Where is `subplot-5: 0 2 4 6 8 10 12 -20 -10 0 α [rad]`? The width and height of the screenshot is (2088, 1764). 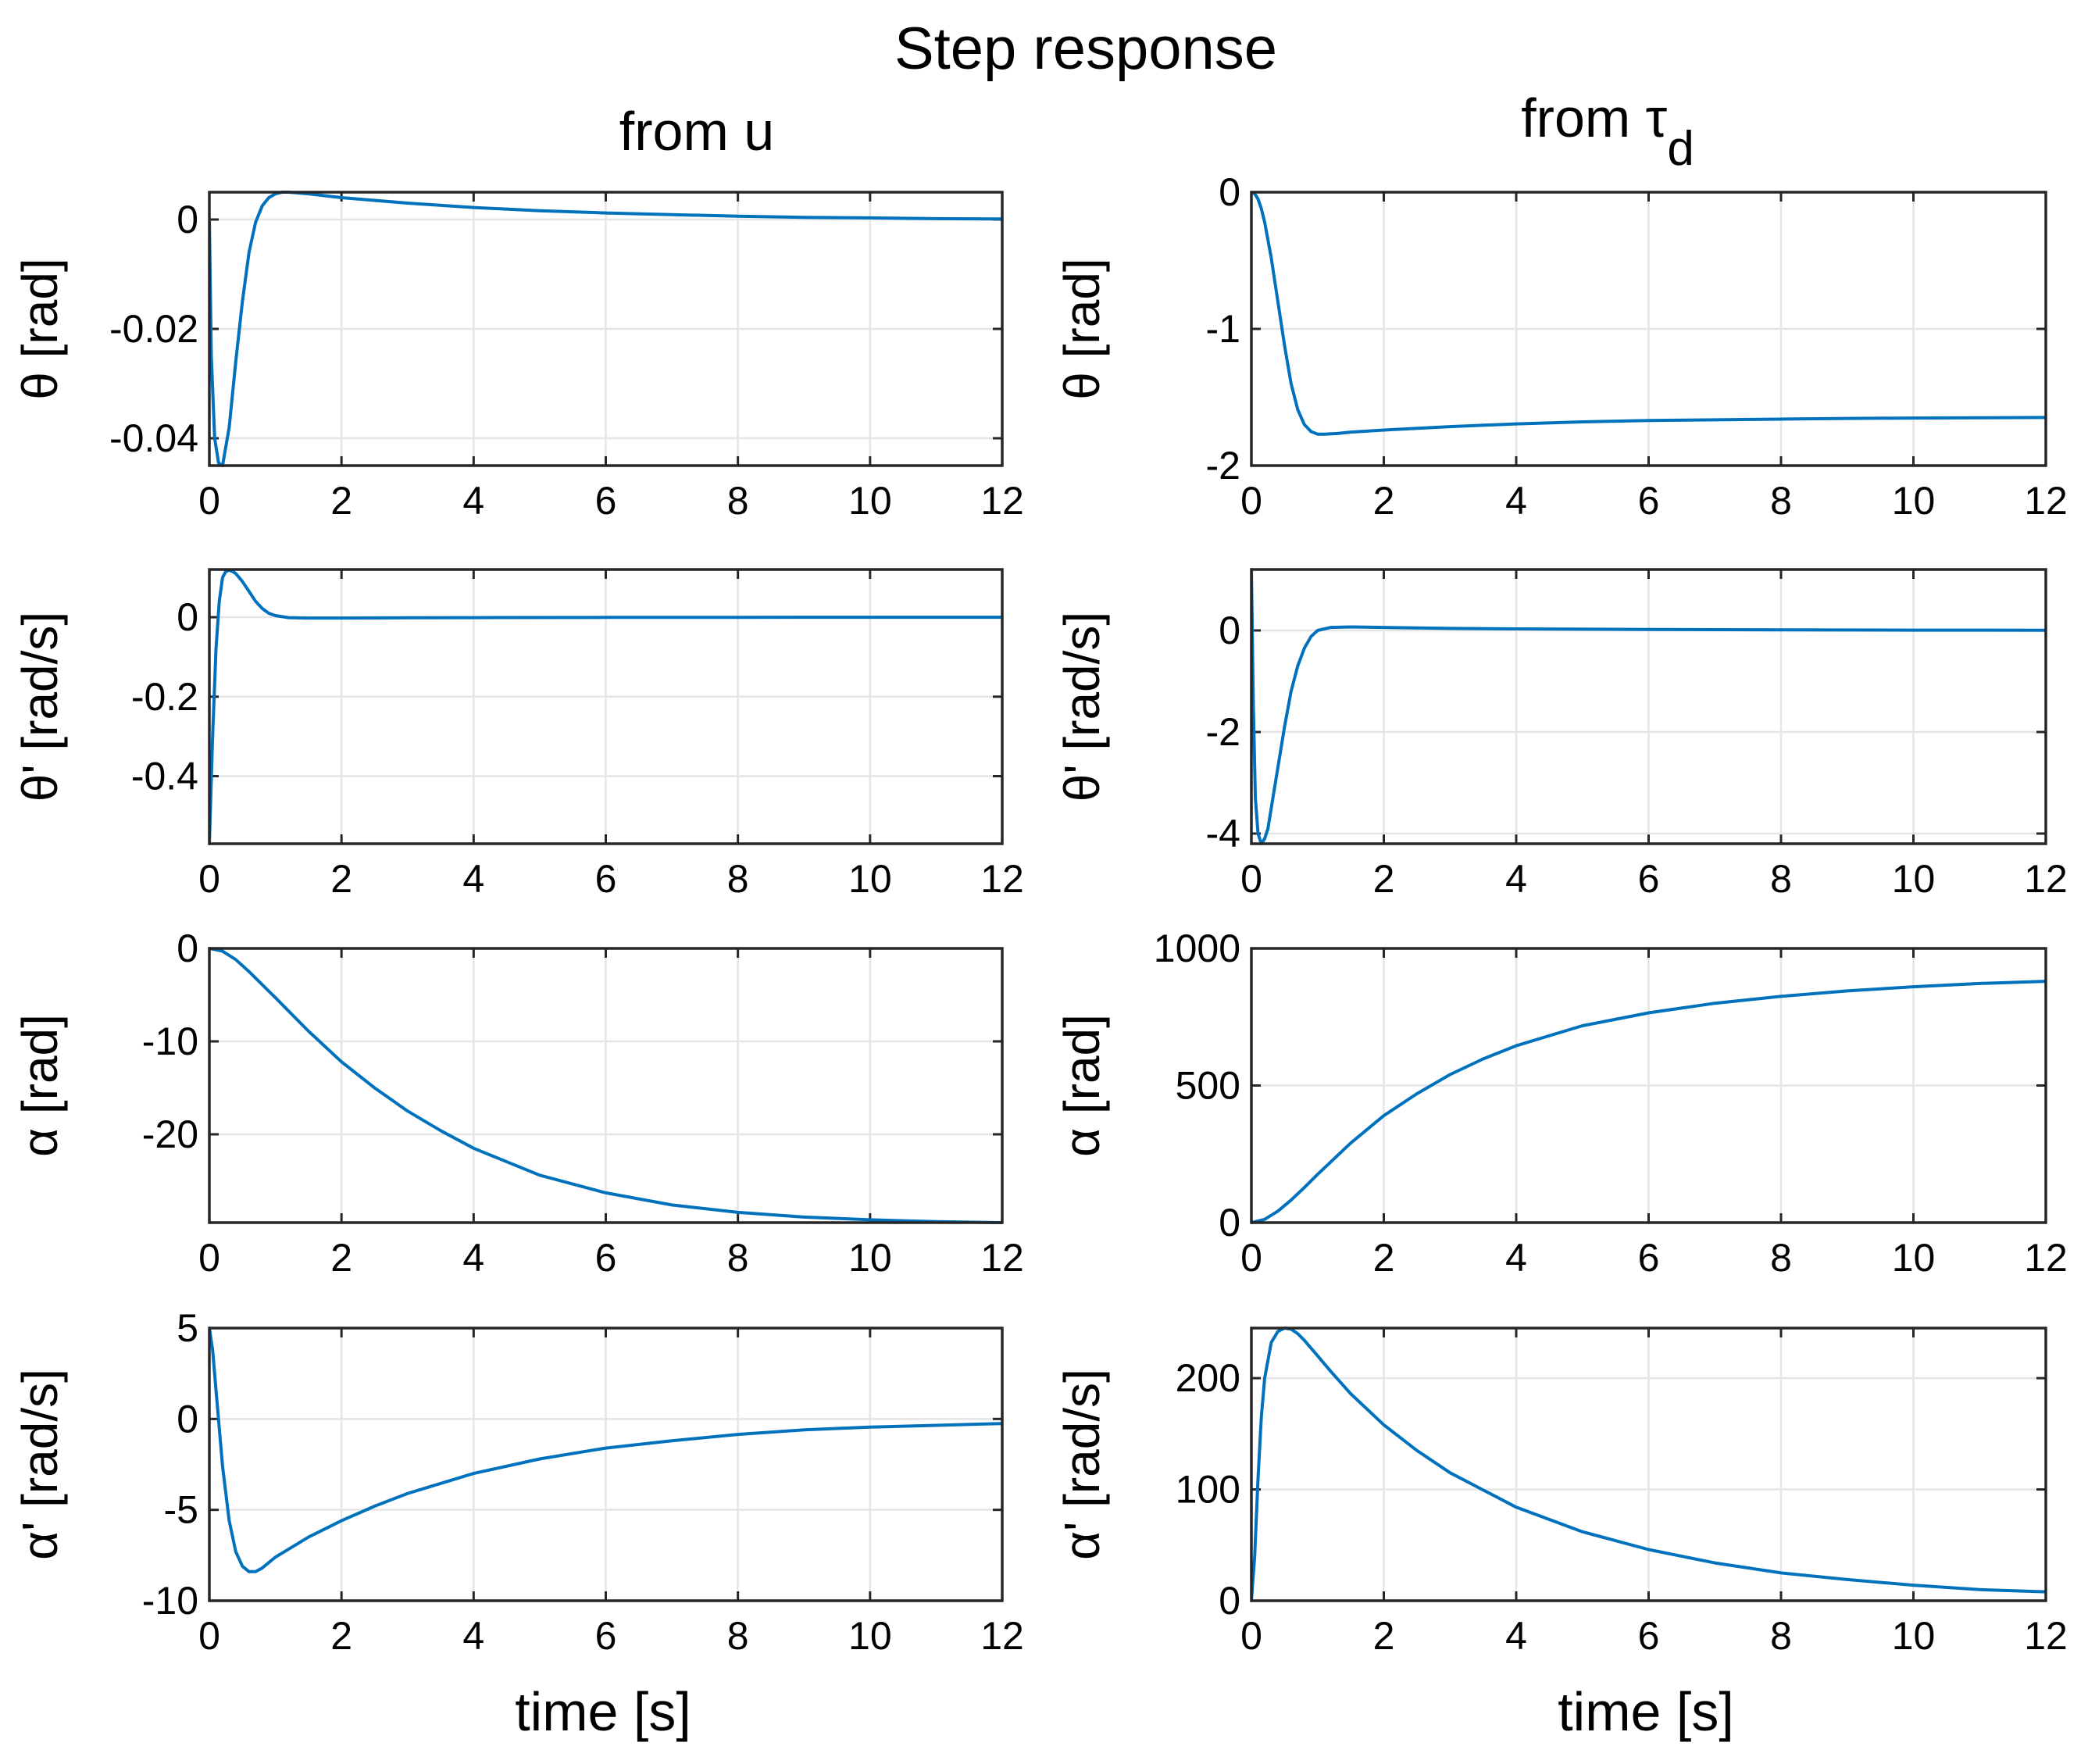 subplot-5: 0 2 4 6 8 10 12 -20 -10 0 α [rad] is located at coordinates (518, 1103).